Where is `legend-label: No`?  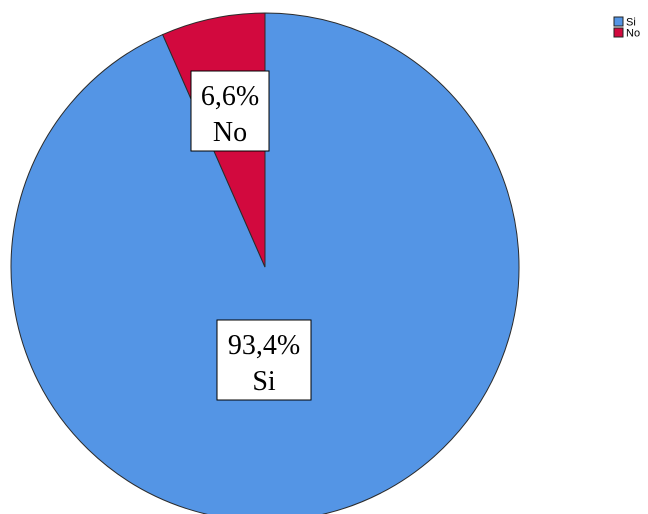
legend-label: No is located at coordinates (633, 34).